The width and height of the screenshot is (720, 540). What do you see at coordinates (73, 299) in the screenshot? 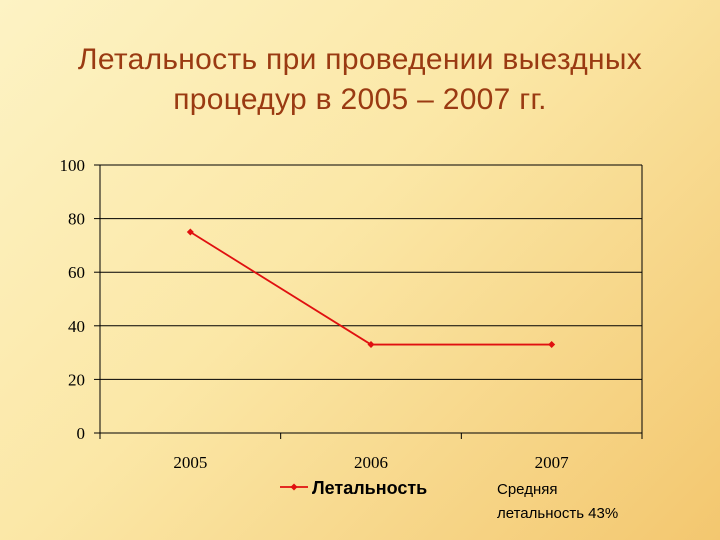
I see `y-tick-labels: 0 20 40 60 80 100` at bounding box center [73, 299].